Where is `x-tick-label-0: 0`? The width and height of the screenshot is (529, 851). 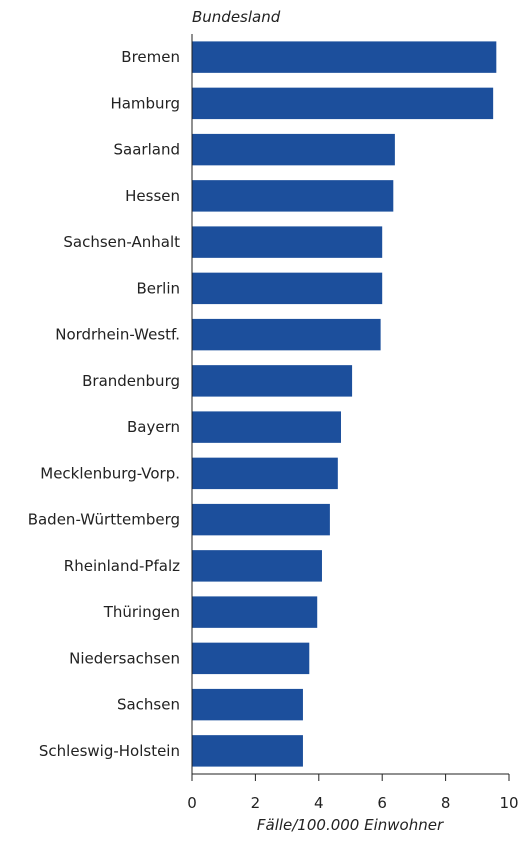
x-tick-label-0: 0 is located at coordinates (192, 803).